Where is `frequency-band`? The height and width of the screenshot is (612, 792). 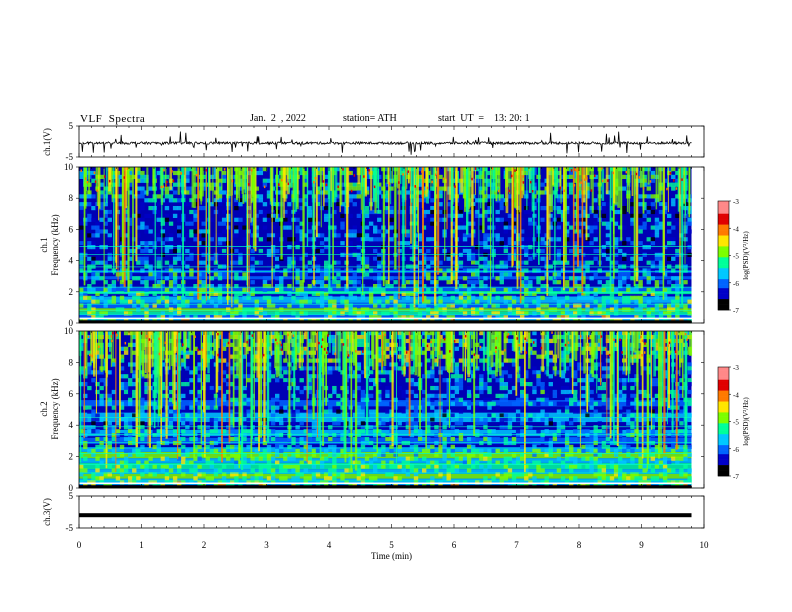 frequency-band is located at coordinates (385, 316).